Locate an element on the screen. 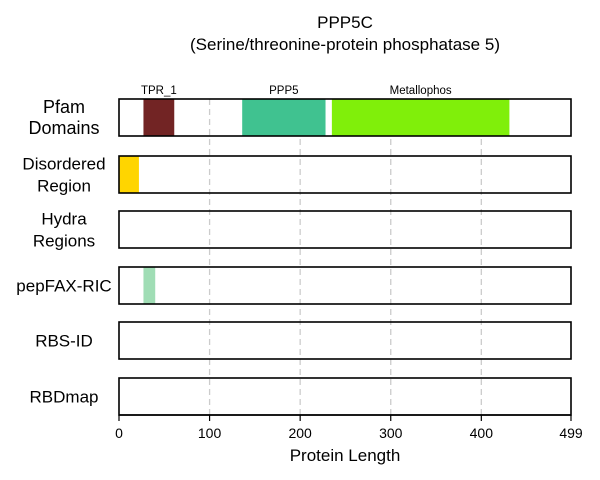 This screenshot has width=600, height=480. x-axis: 0 100 200 300 400 499 is located at coordinates (349, 427).